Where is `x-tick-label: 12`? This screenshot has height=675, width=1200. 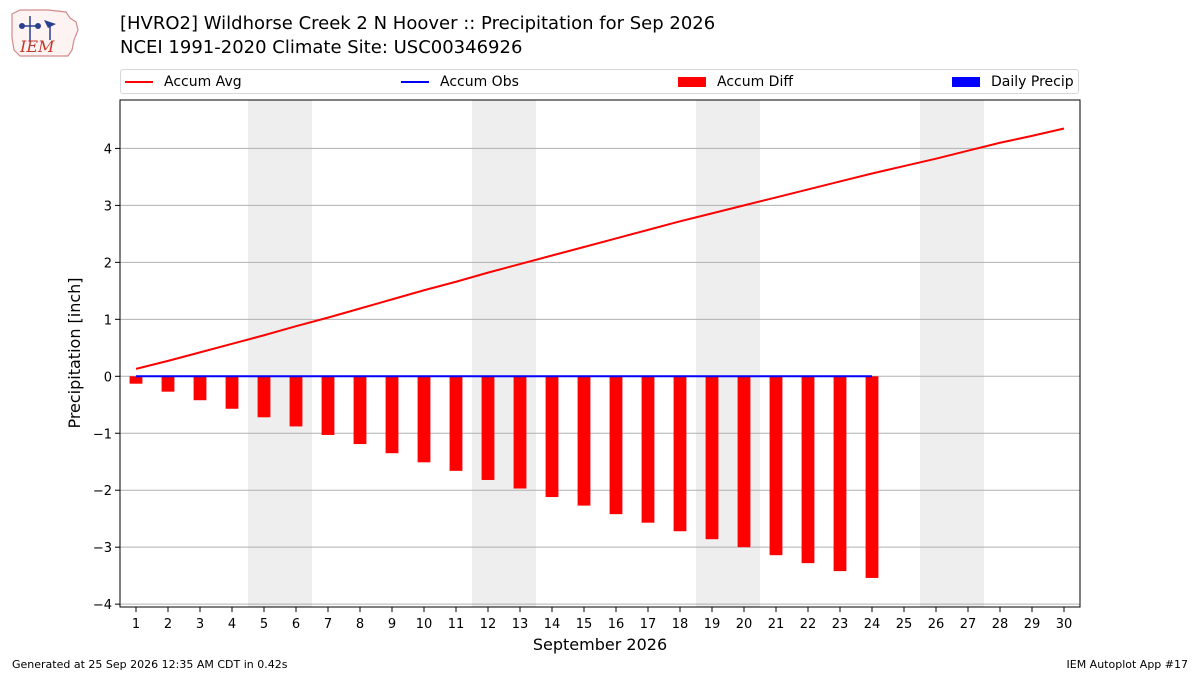 x-tick-label: 12 is located at coordinates (488, 624).